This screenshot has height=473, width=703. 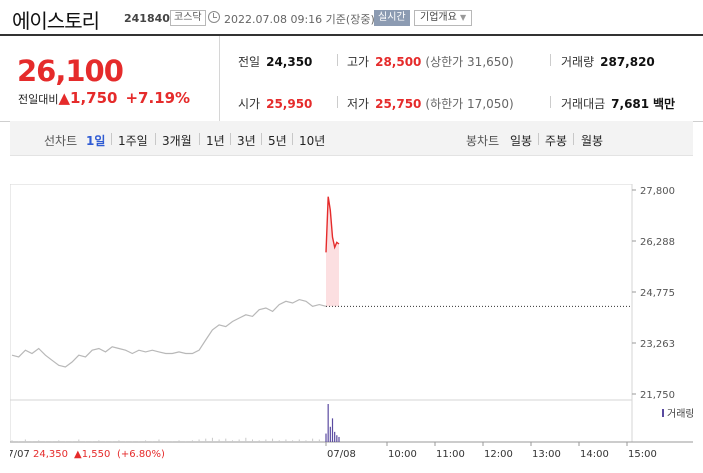 What do you see at coordinates (92, 454) in the screenshot?
I see `footer-prev-change: ▲1,550` at bounding box center [92, 454].